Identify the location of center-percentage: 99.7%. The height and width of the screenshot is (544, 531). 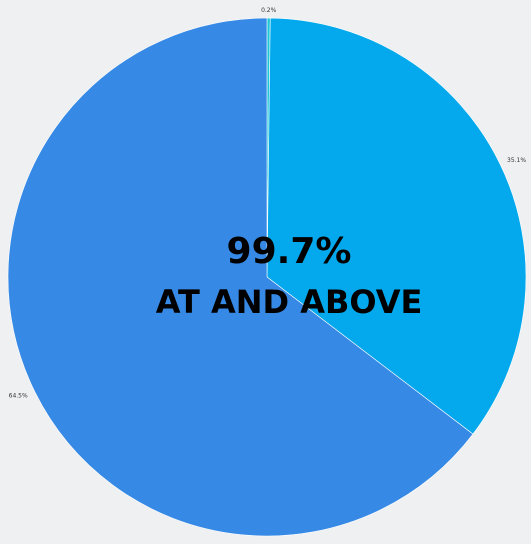
(289, 251).